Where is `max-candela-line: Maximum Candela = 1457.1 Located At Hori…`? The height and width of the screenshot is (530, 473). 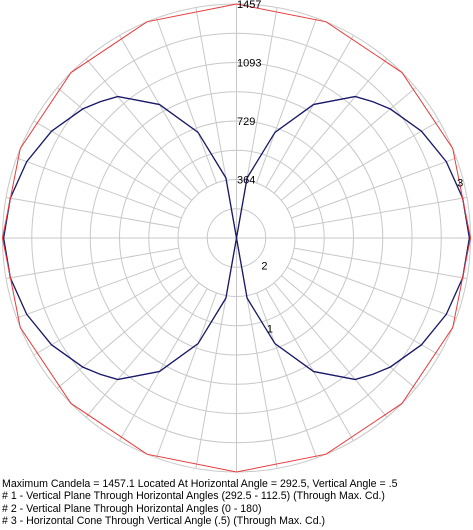 max-candela-line: Maximum Candela = 1457.1 Located At Hori… is located at coordinates (200, 484).